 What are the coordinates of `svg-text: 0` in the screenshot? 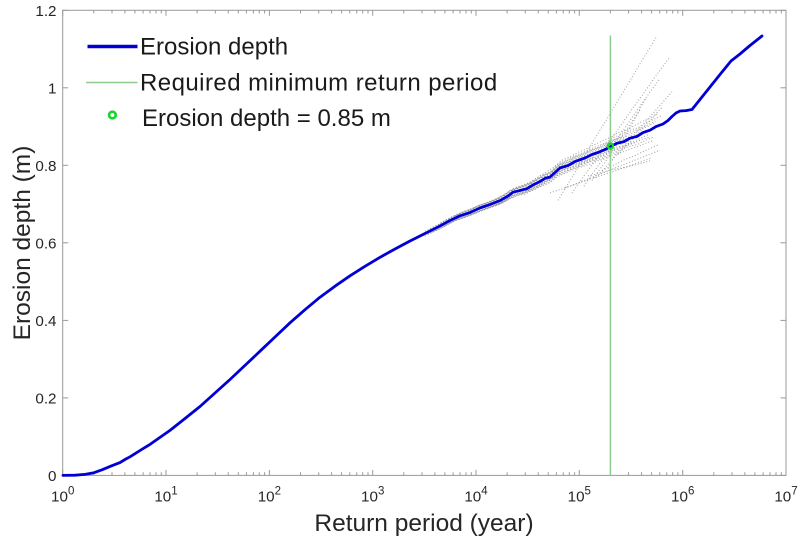 It's located at (52, 476).